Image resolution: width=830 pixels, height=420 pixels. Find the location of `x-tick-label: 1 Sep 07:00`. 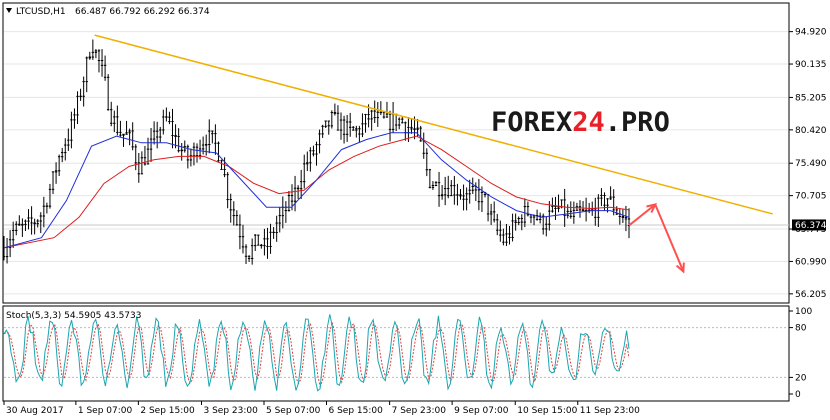

x-tick-label: 1 Sep 07:00 is located at coordinates (105, 411).